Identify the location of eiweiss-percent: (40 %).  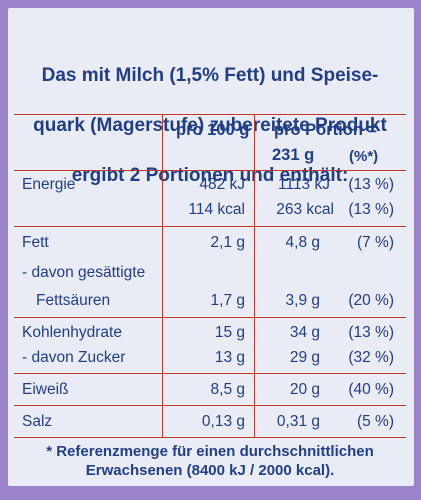
(371, 389).